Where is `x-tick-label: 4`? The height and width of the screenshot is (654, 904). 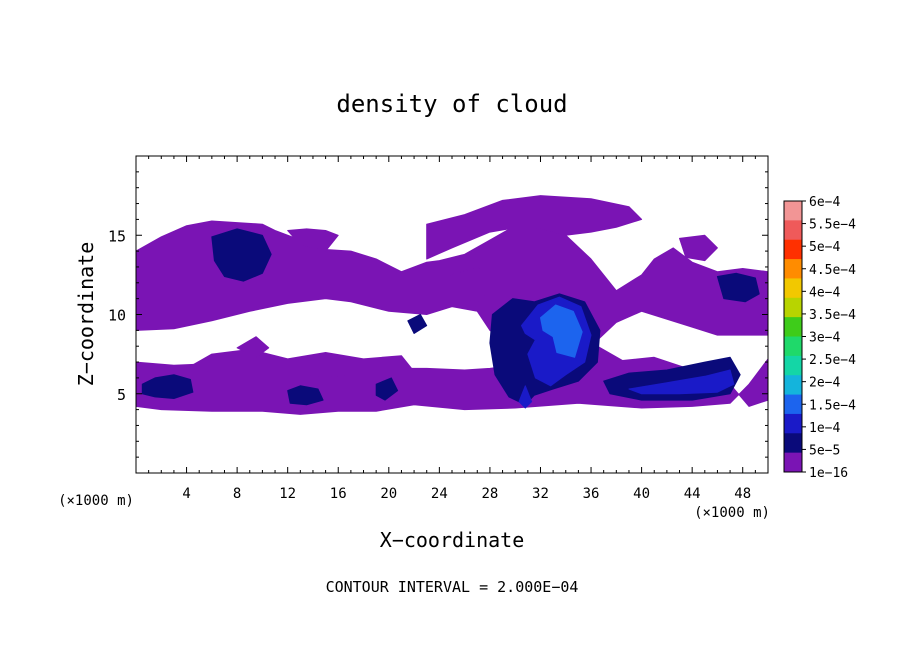
x-tick-label: 4 is located at coordinates (186, 494).